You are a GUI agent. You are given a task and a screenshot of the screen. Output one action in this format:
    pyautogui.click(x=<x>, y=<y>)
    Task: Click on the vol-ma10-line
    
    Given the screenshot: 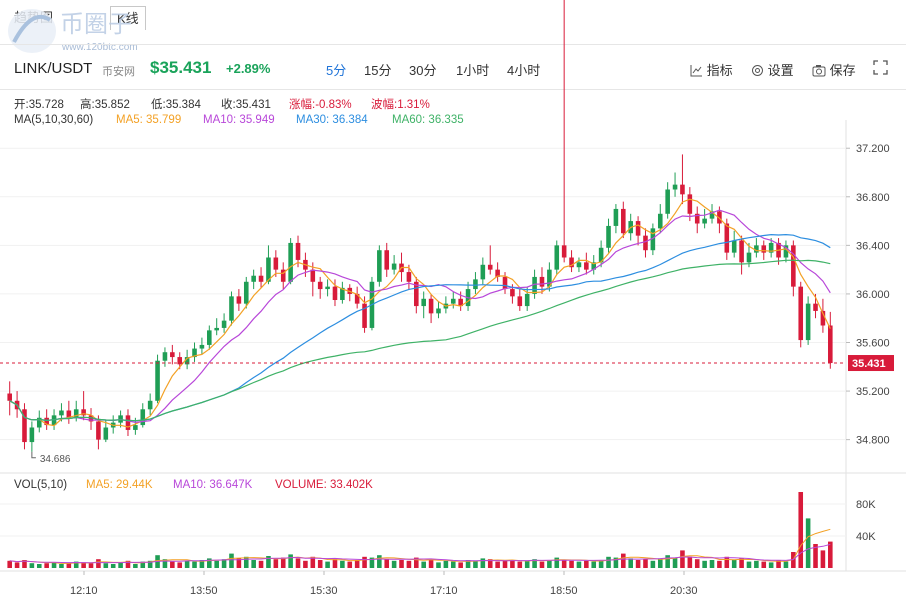 What is the action you would take?
    pyautogui.click(x=420, y=553)
    